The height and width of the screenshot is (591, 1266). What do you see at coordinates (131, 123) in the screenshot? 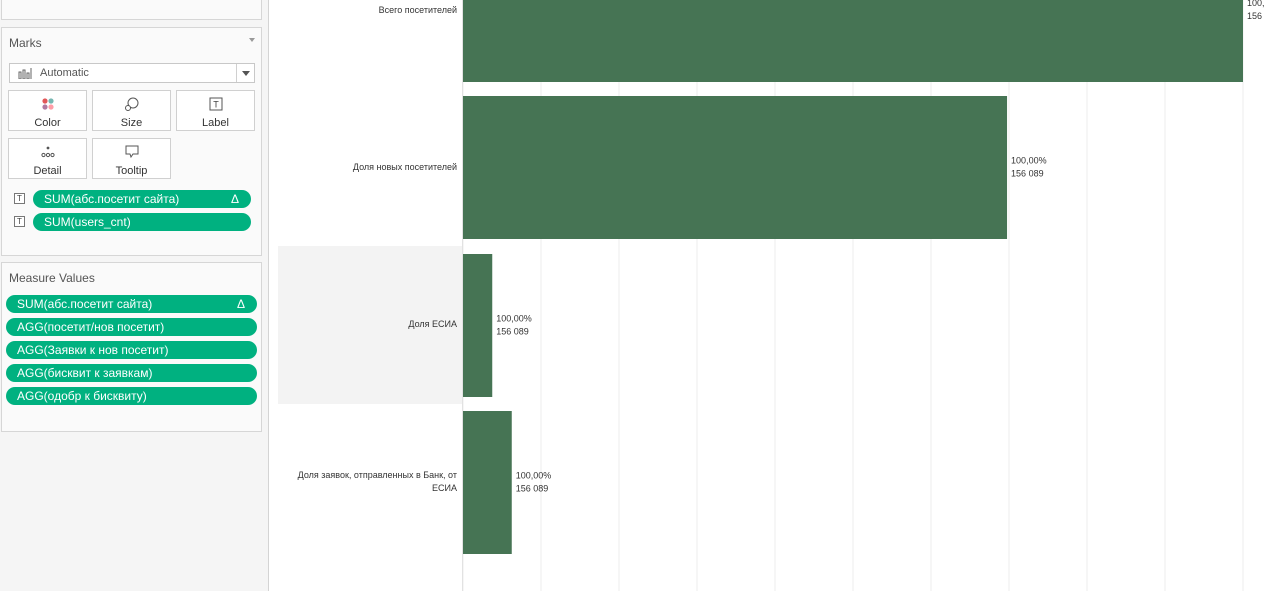
I see `size-label: Size` at bounding box center [131, 123].